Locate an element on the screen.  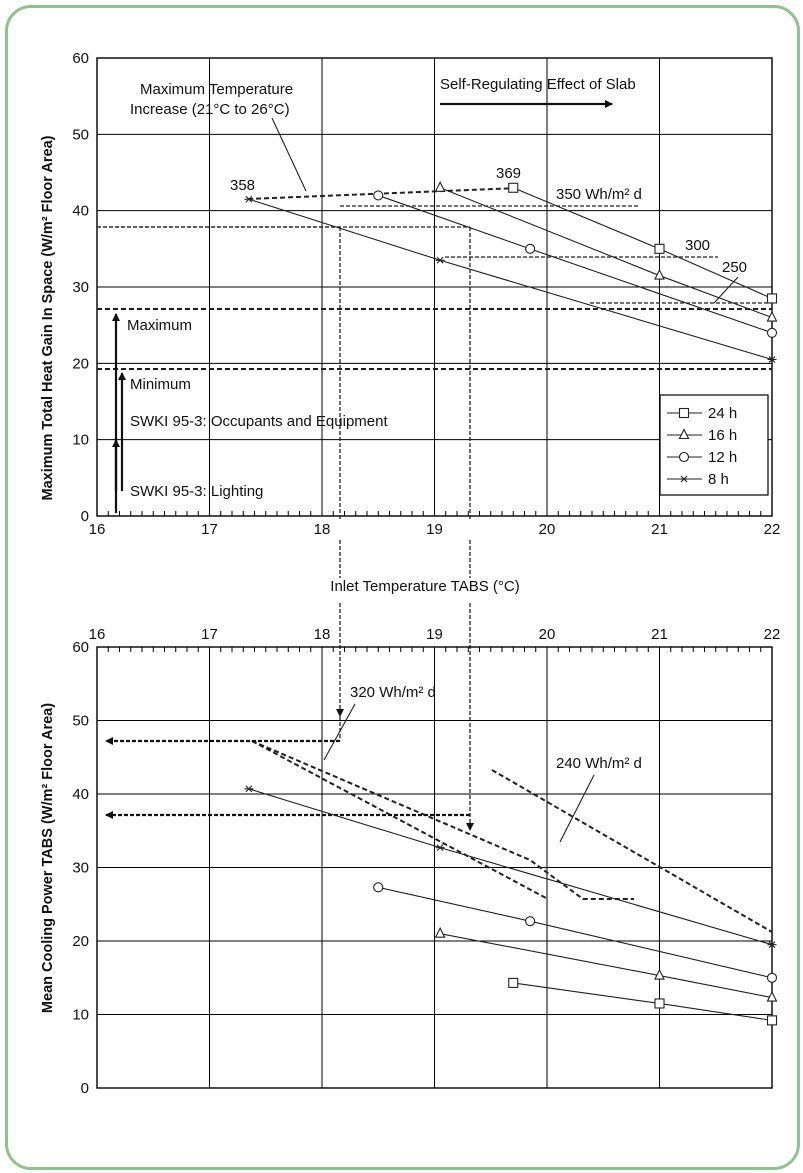
triangle-icon is located at coordinates (684, 434).